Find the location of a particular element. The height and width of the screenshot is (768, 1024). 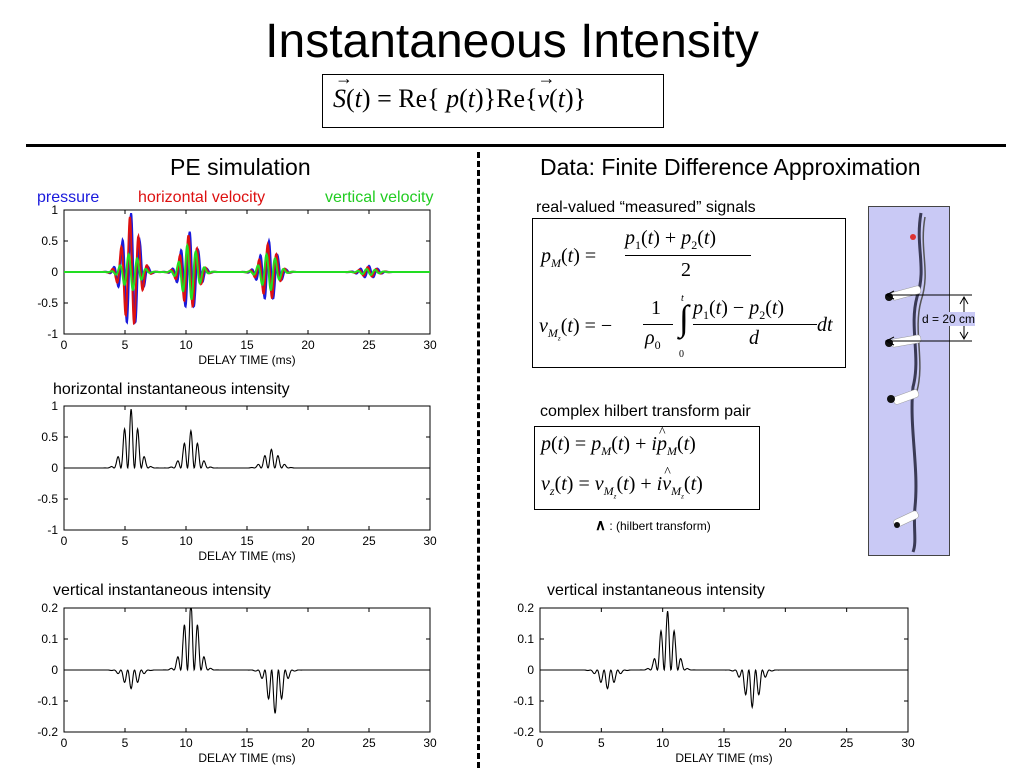

signals-caption: real-valued “measured” signals is located at coordinates (646, 207).